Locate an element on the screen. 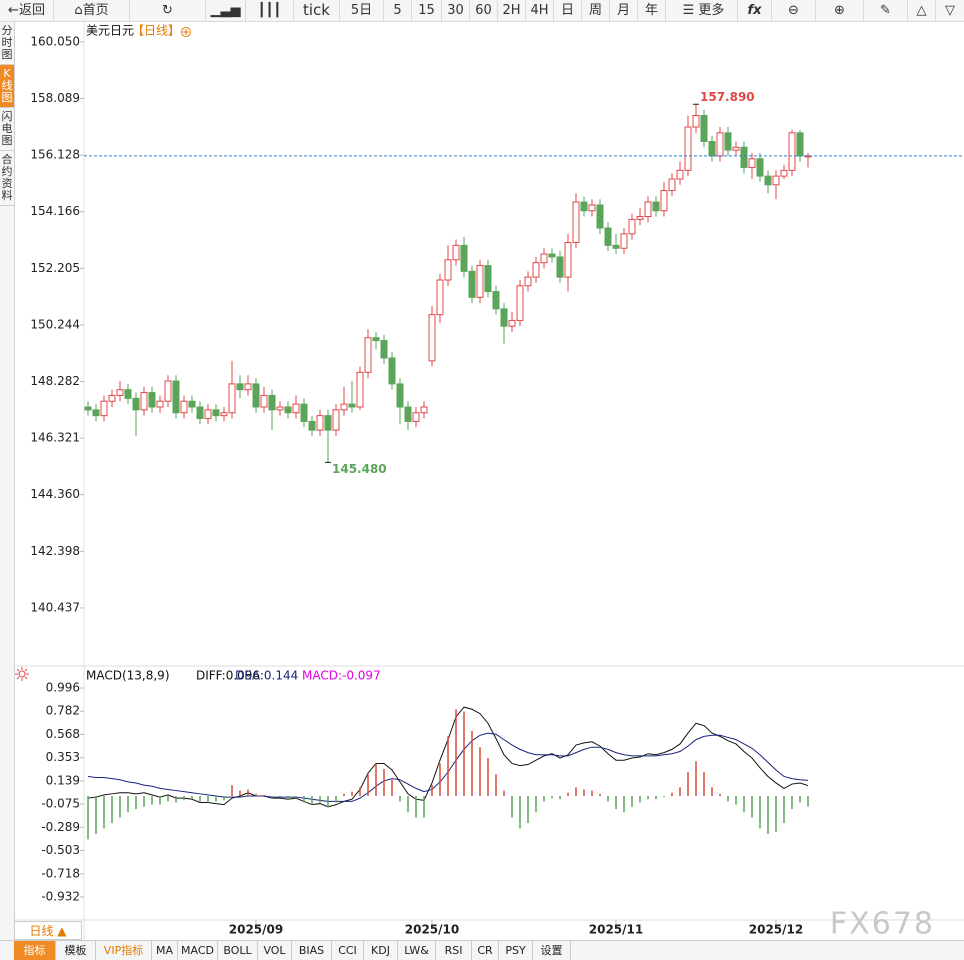 This screenshot has width=964, height=960. y-tick-label: -0.075 is located at coordinates (60, 804).